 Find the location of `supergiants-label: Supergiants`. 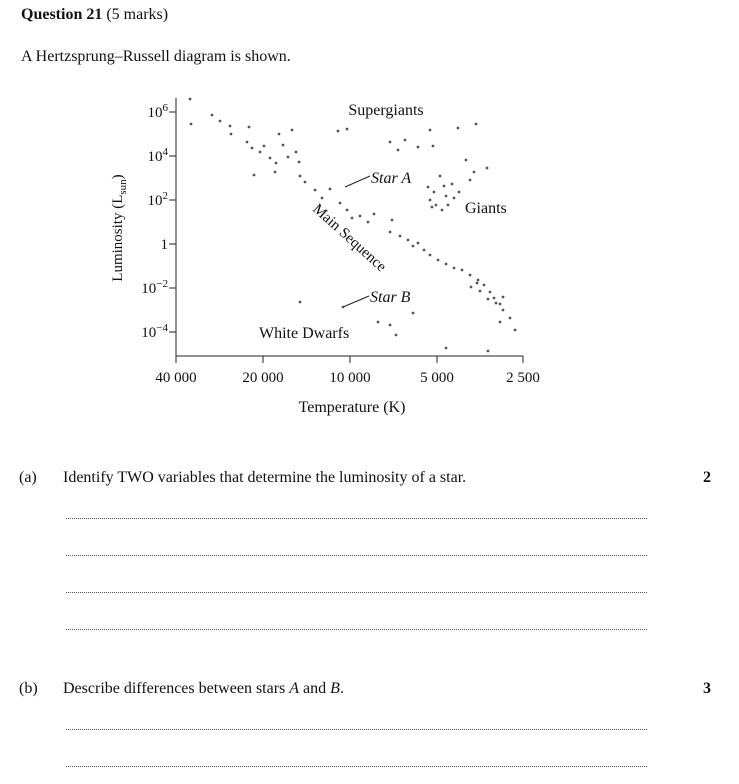

supergiants-label: Supergiants is located at coordinates (385, 110).